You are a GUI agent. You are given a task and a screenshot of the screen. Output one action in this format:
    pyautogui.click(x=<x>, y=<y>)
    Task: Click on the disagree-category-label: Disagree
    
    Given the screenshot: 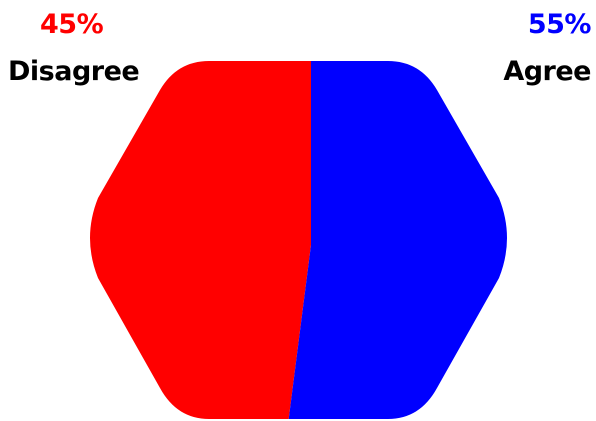 What is the action you would take?
    pyautogui.click(x=74, y=71)
    